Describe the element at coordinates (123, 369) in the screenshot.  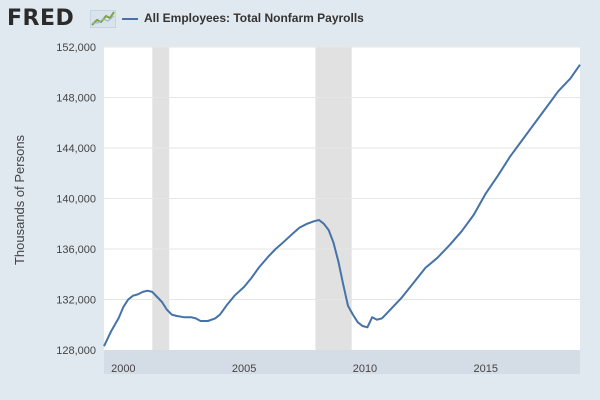
I see `x-tick-label: 2000` at that location.